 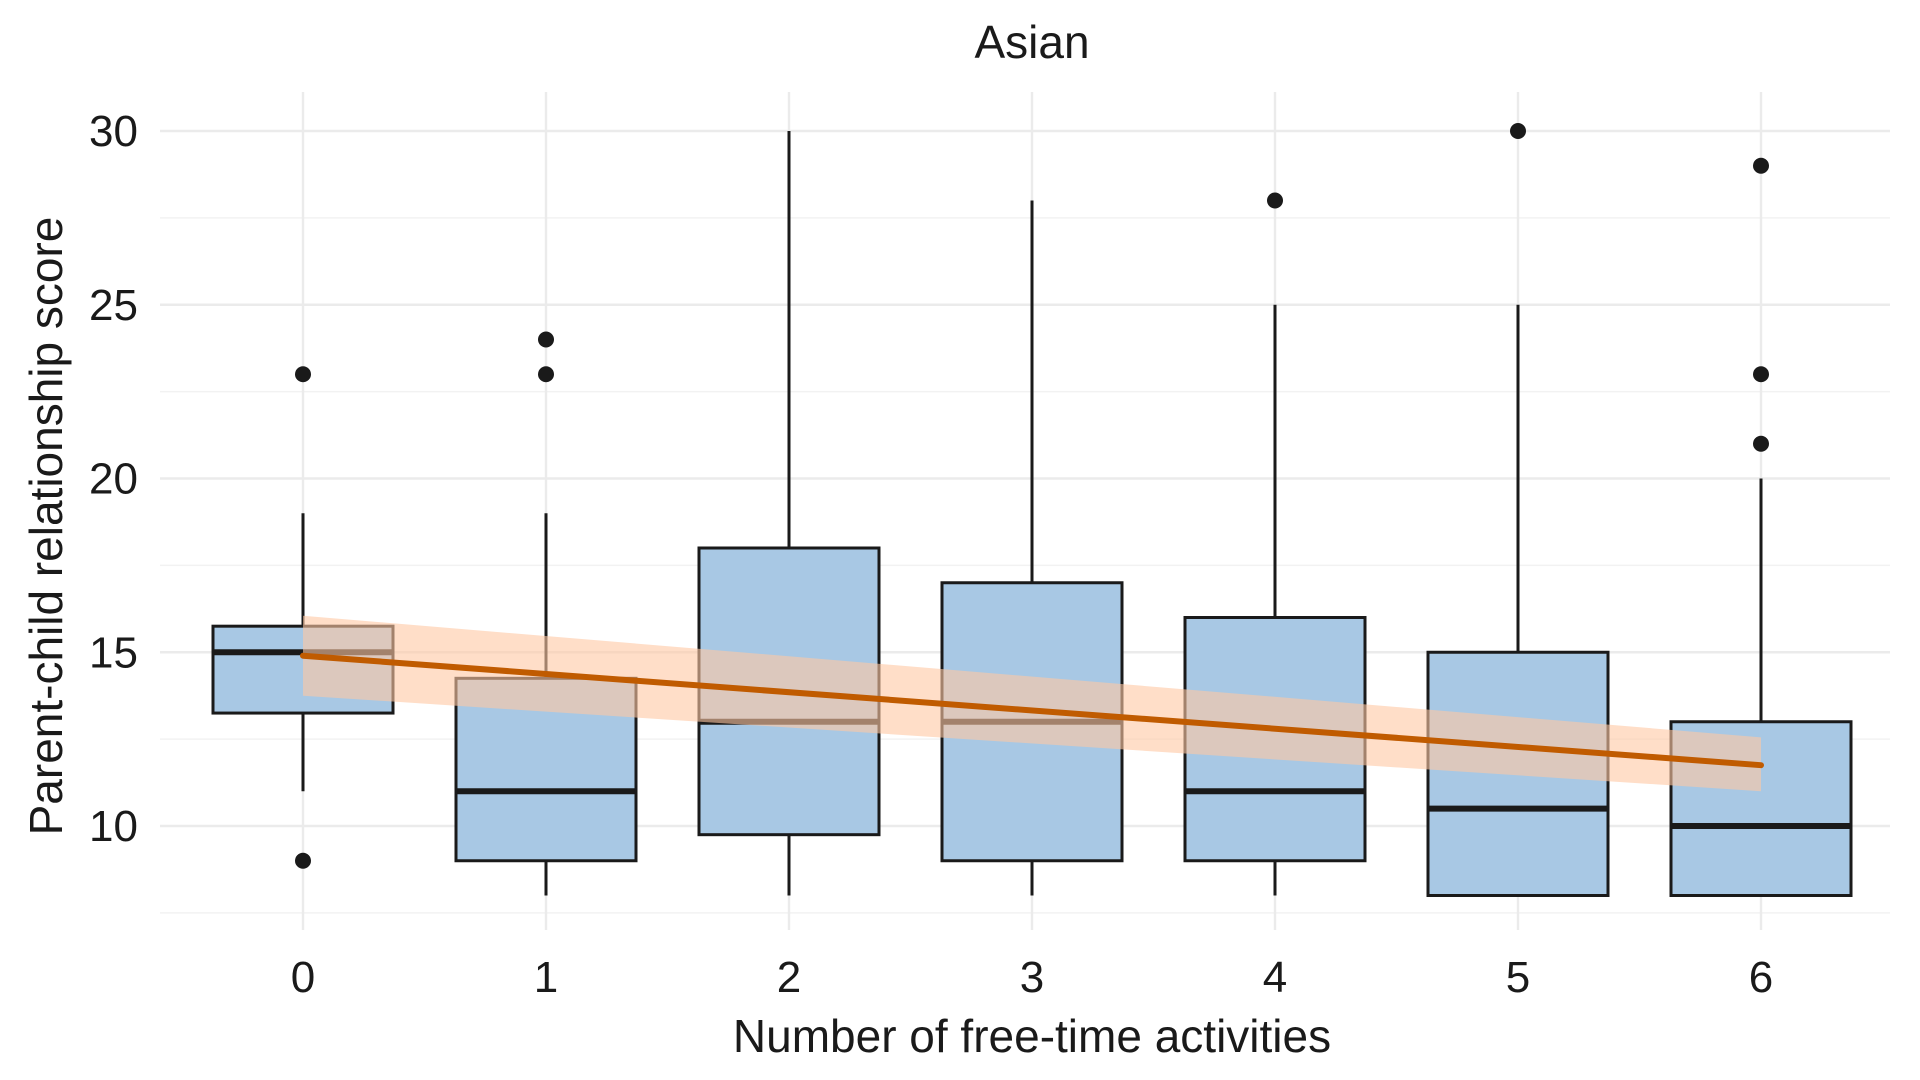 What do you see at coordinates (1761, 977) in the screenshot?
I see `x-tick-label: 6` at bounding box center [1761, 977].